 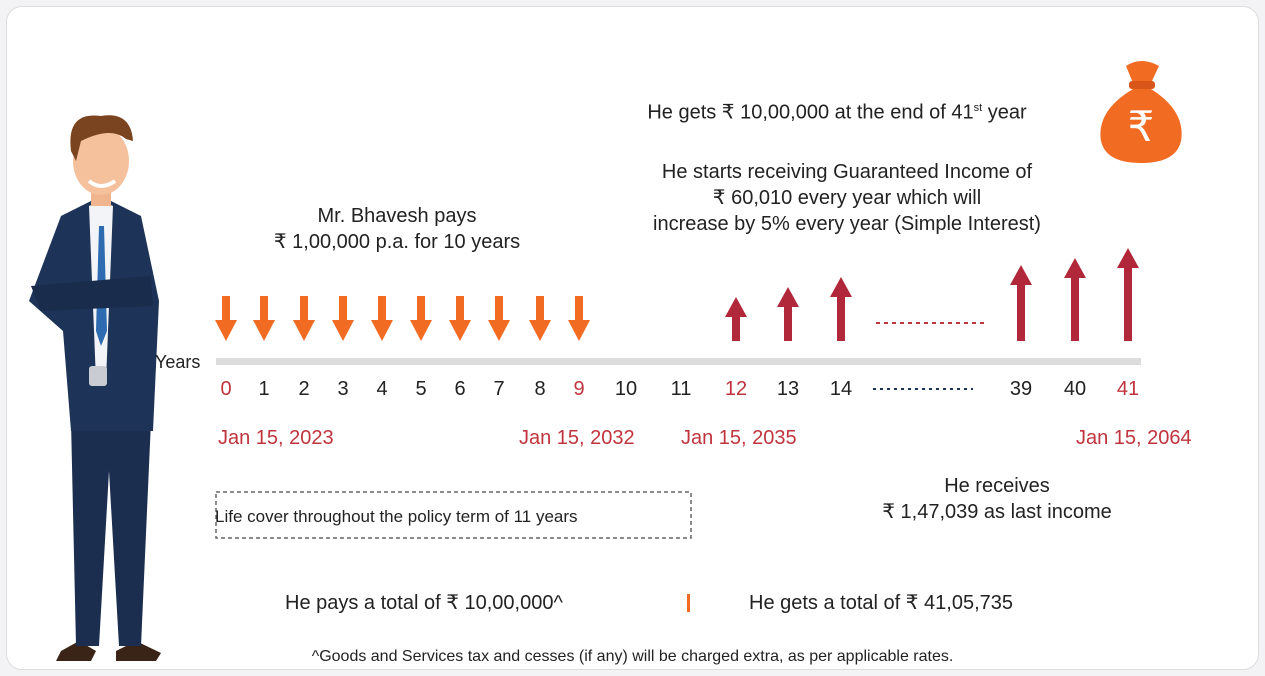 I want to click on date-label: Jan 15, 2064, so click(x=1134, y=438).